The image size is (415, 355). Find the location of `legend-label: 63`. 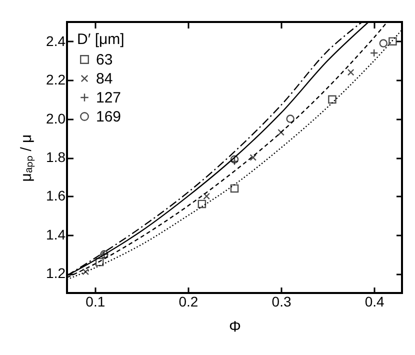

legend-label: 63 is located at coordinates (104, 60).